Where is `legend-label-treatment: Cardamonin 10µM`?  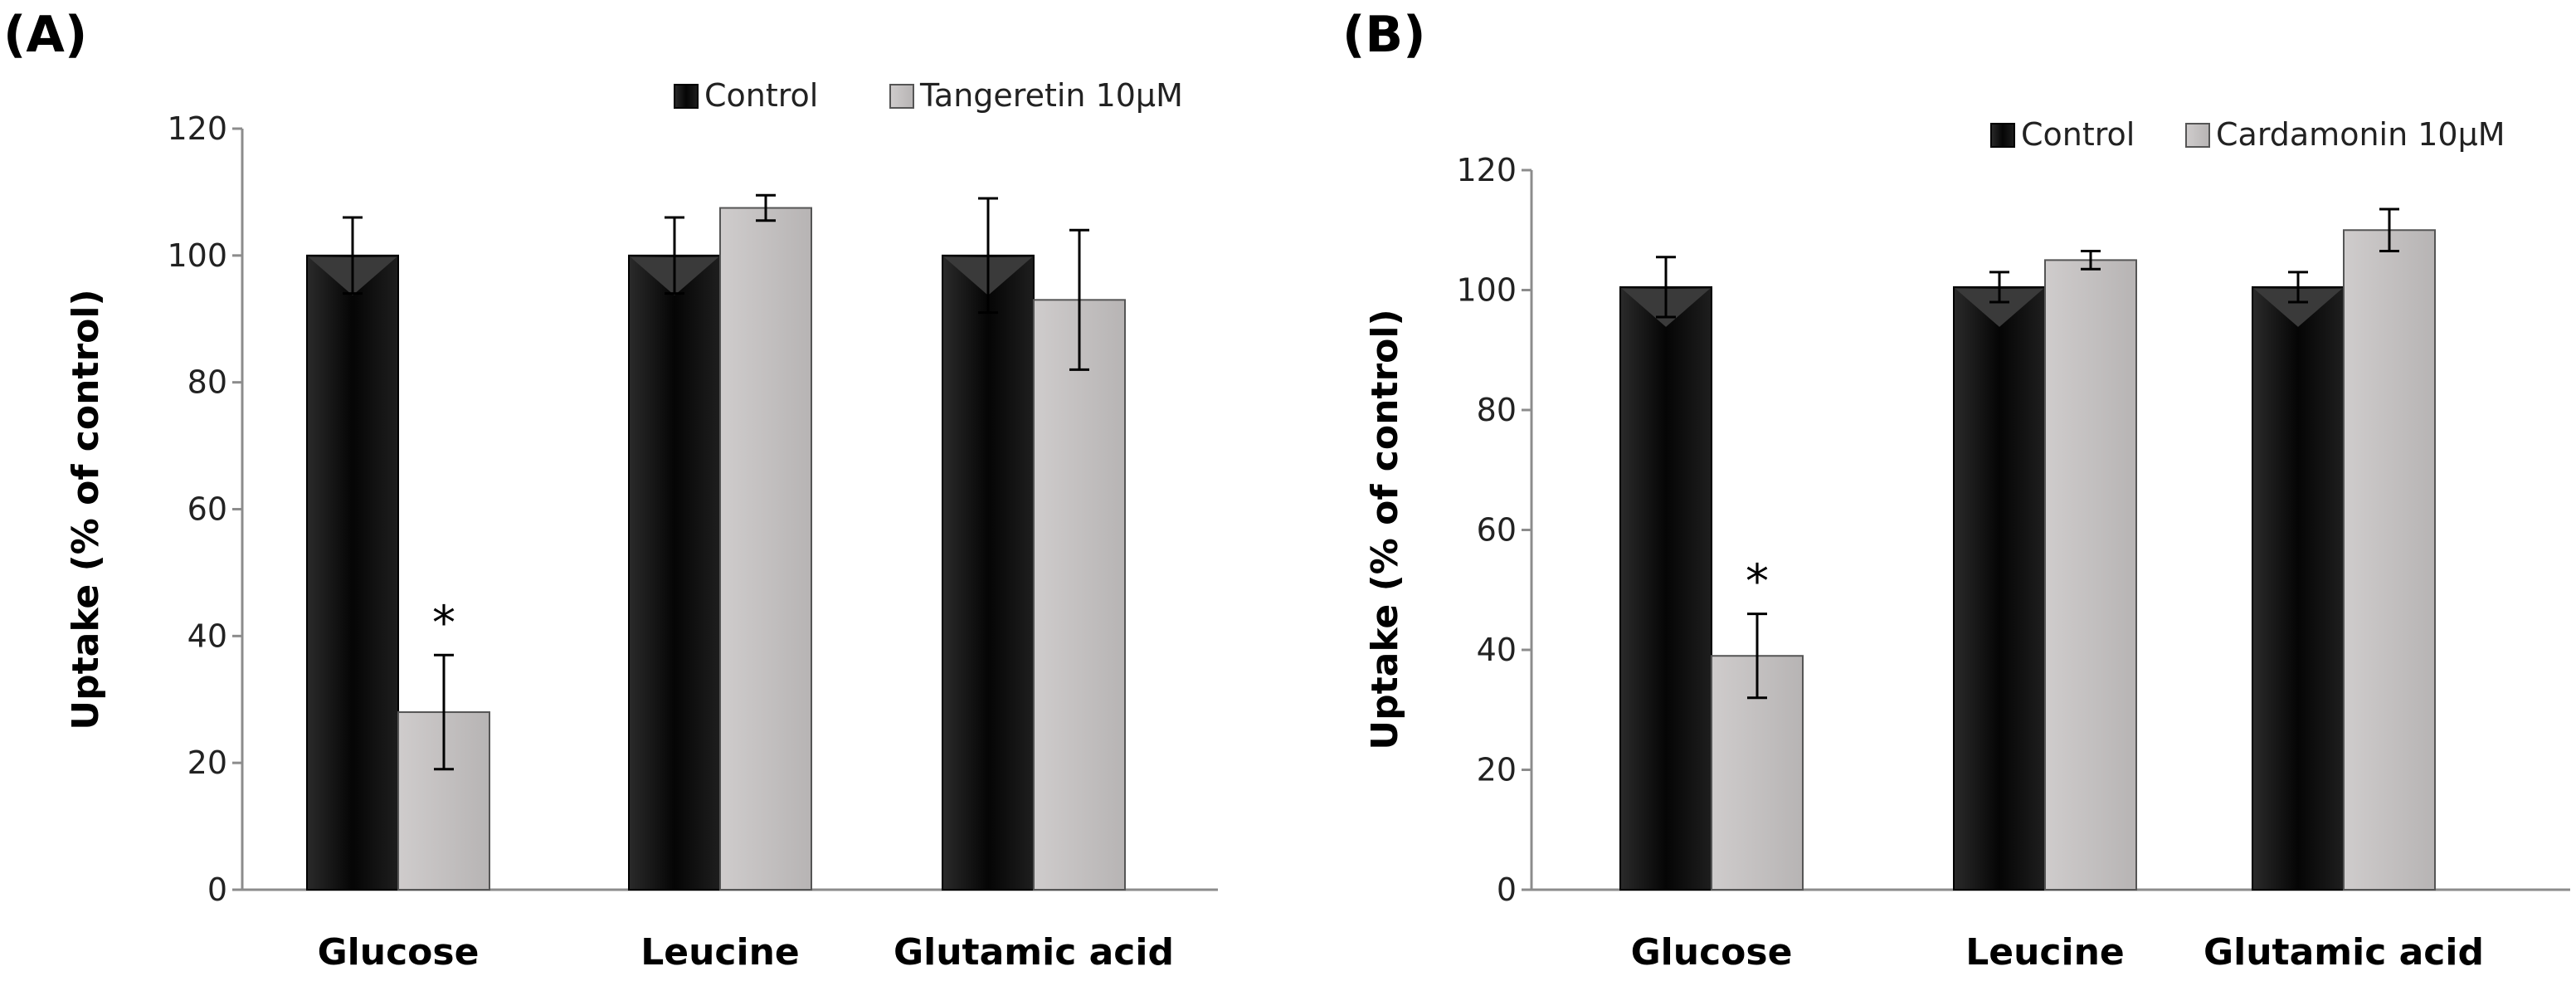 legend-label-treatment: Cardamonin 10µM is located at coordinates (2360, 134).